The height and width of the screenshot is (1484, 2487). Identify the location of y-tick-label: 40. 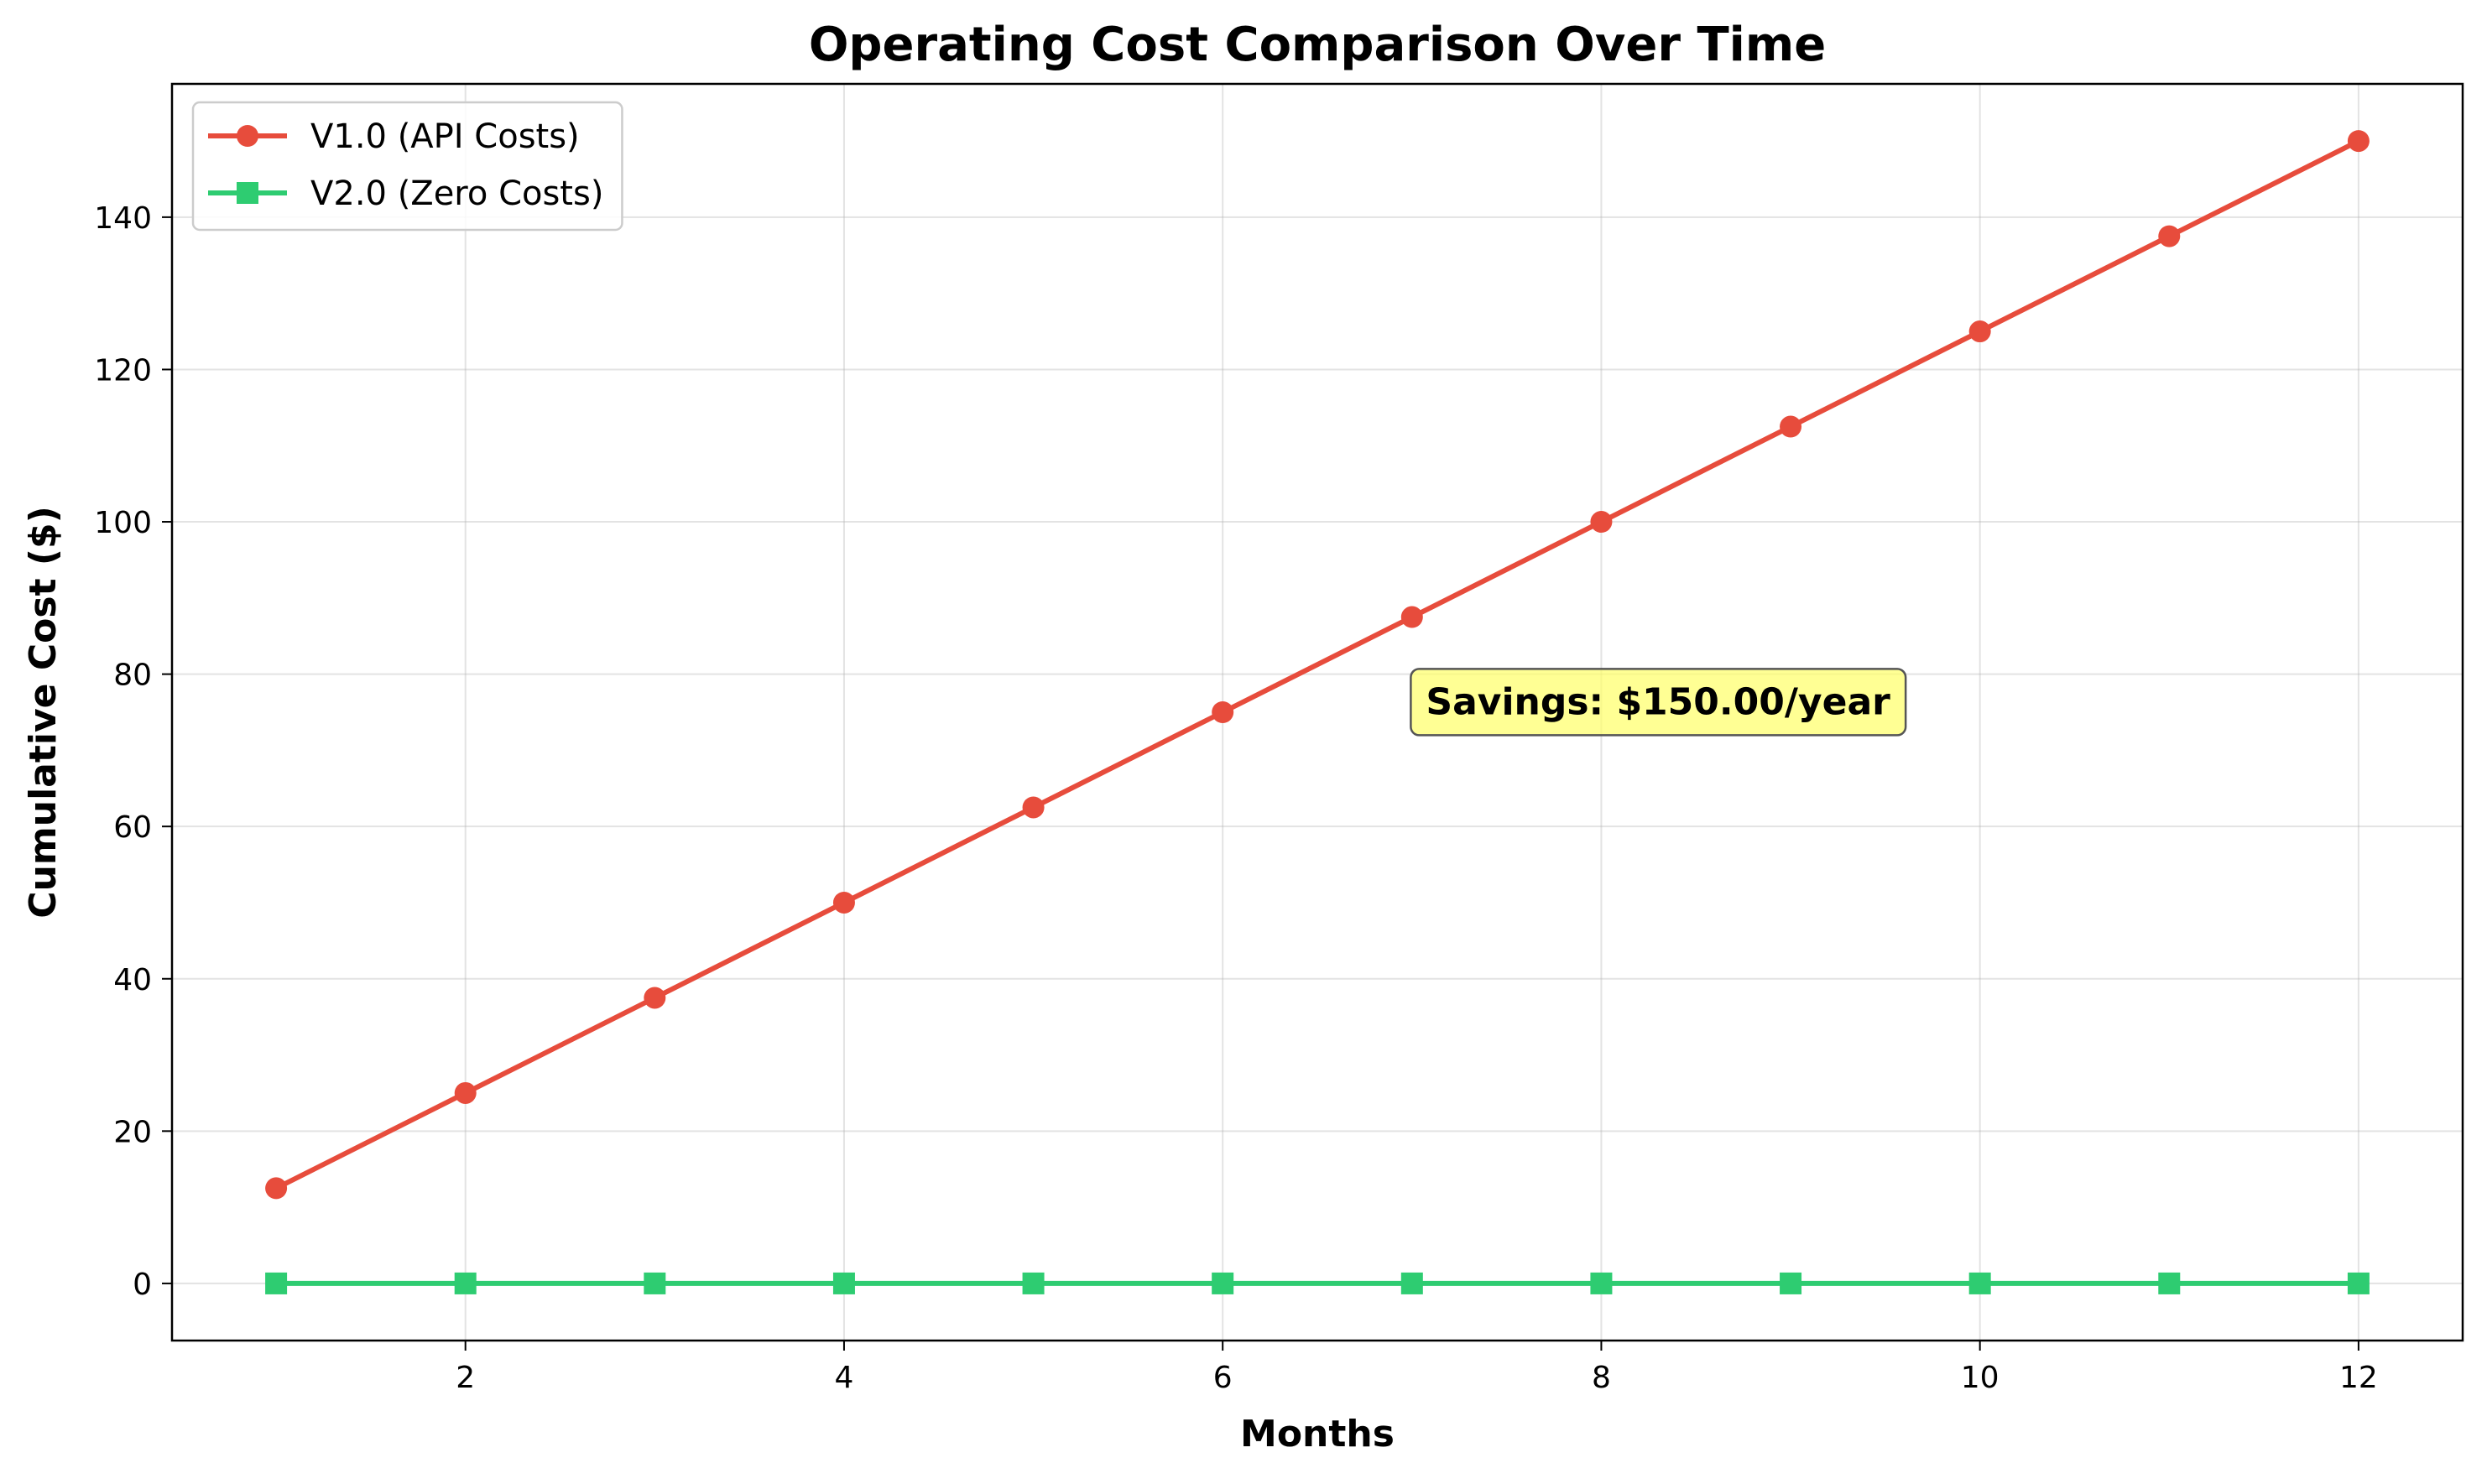
(132, 980).